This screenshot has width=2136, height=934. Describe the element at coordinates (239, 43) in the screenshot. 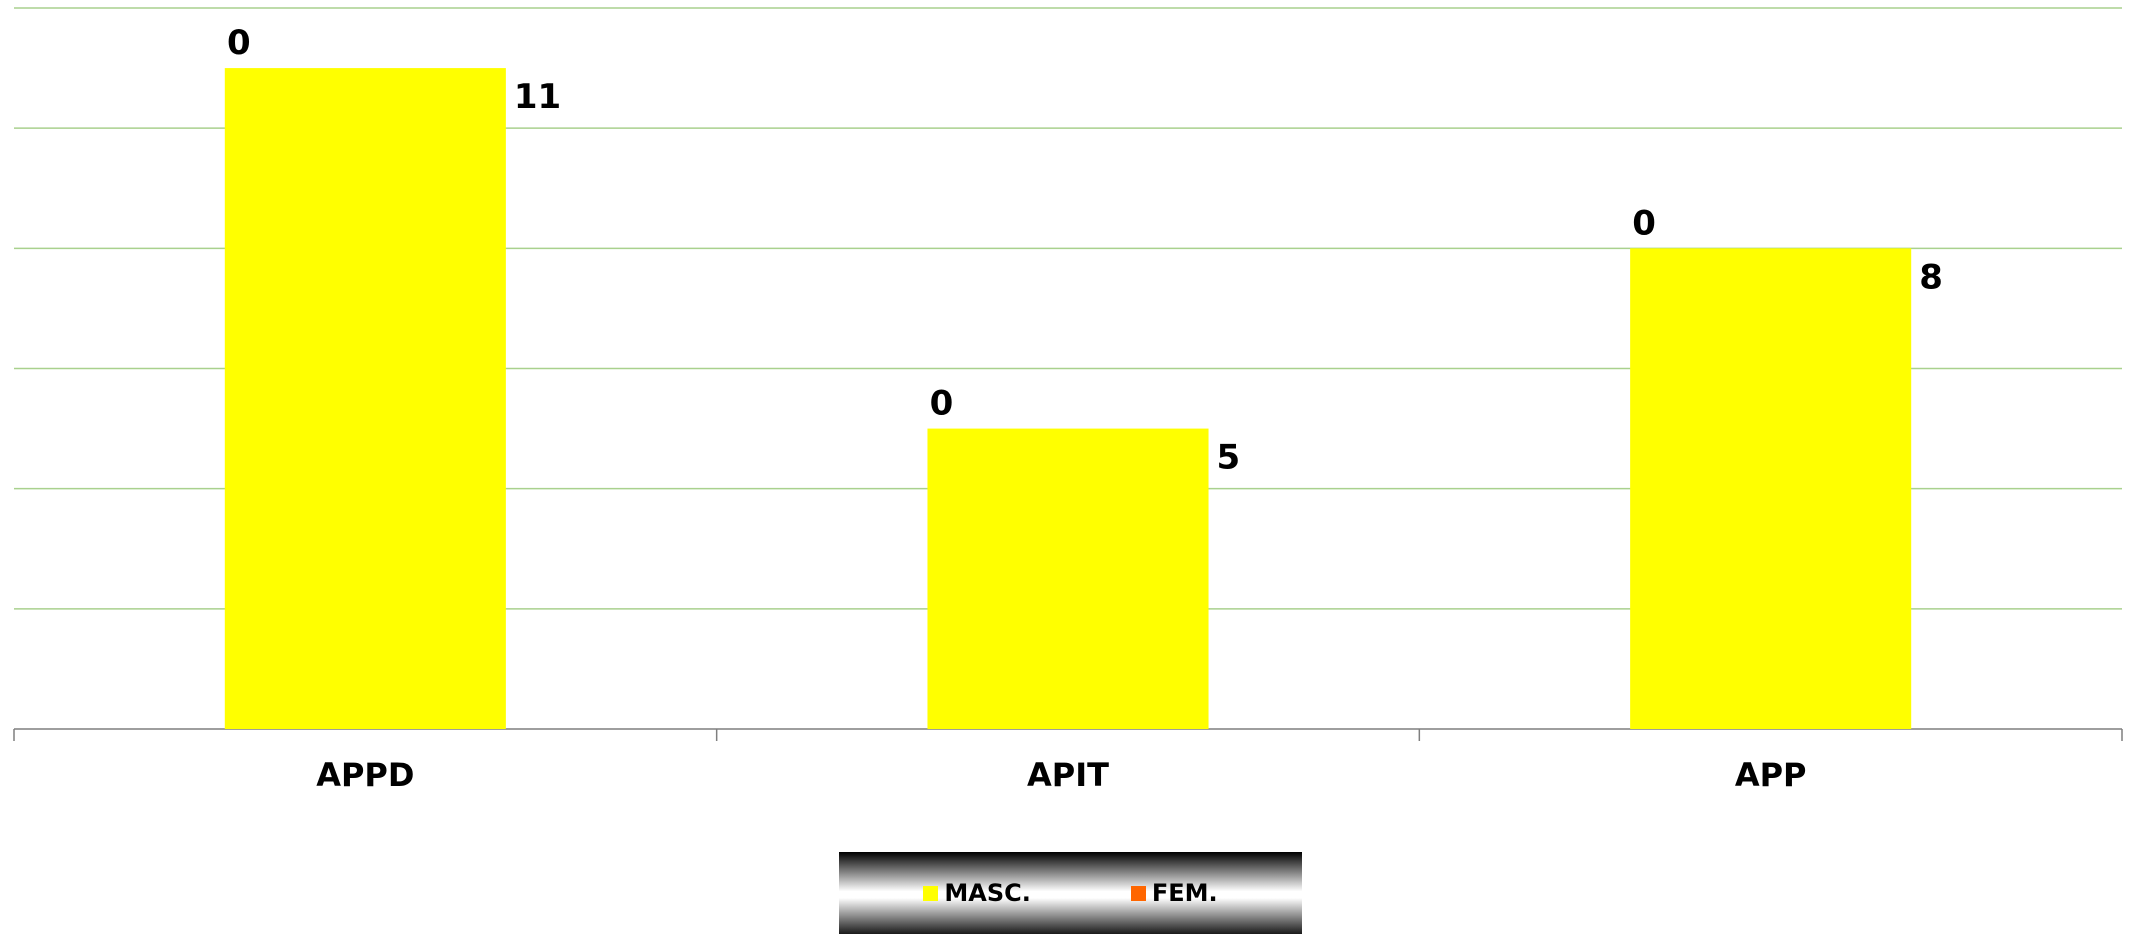

I see `data-label-fem-appd: 0` at that location.